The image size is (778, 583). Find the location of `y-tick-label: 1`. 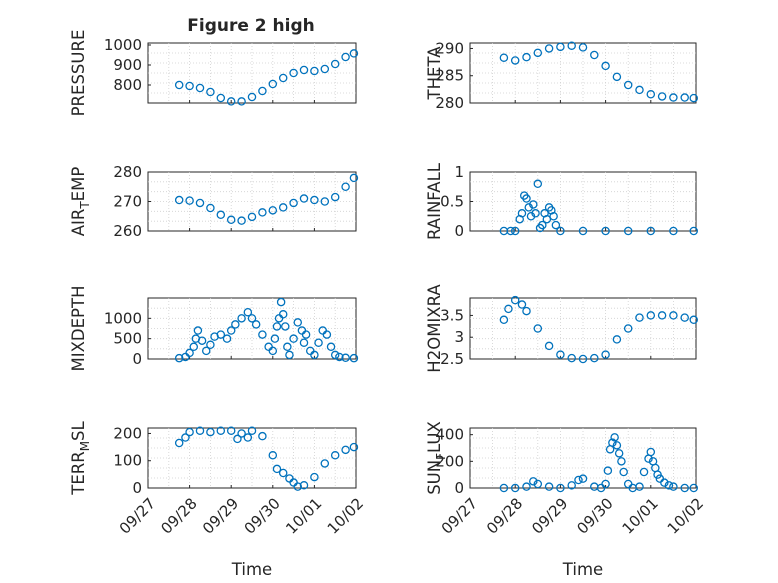

y-tick-label: 1 is located at coordinates (459, 172).